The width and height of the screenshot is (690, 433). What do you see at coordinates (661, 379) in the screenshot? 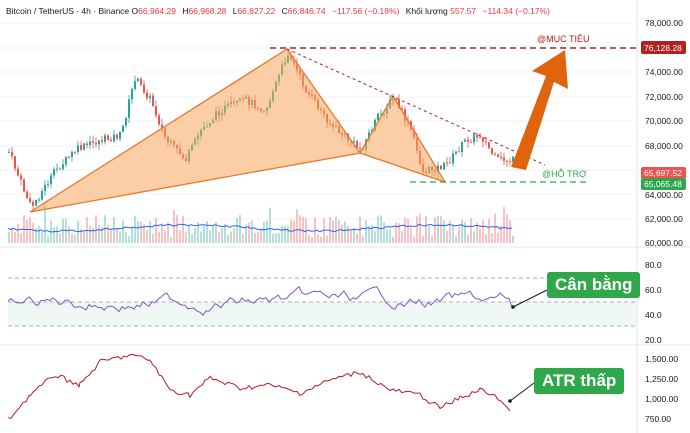
I see `atr-tick: 1,250.00` at bounding box center [661, 379].